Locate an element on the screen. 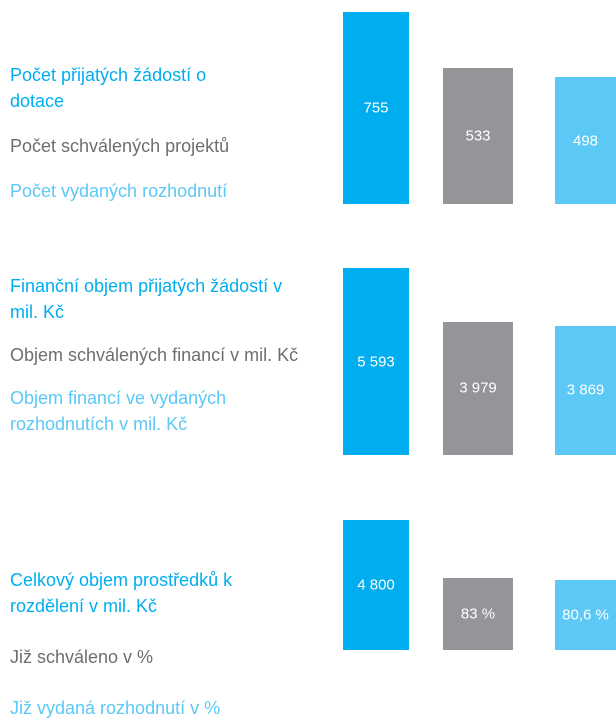 Image resolution: width=616 pixels, height=721 pixels. legend-label: Již vydaná rozhodnutí v % is located at coordinates (115, 708).